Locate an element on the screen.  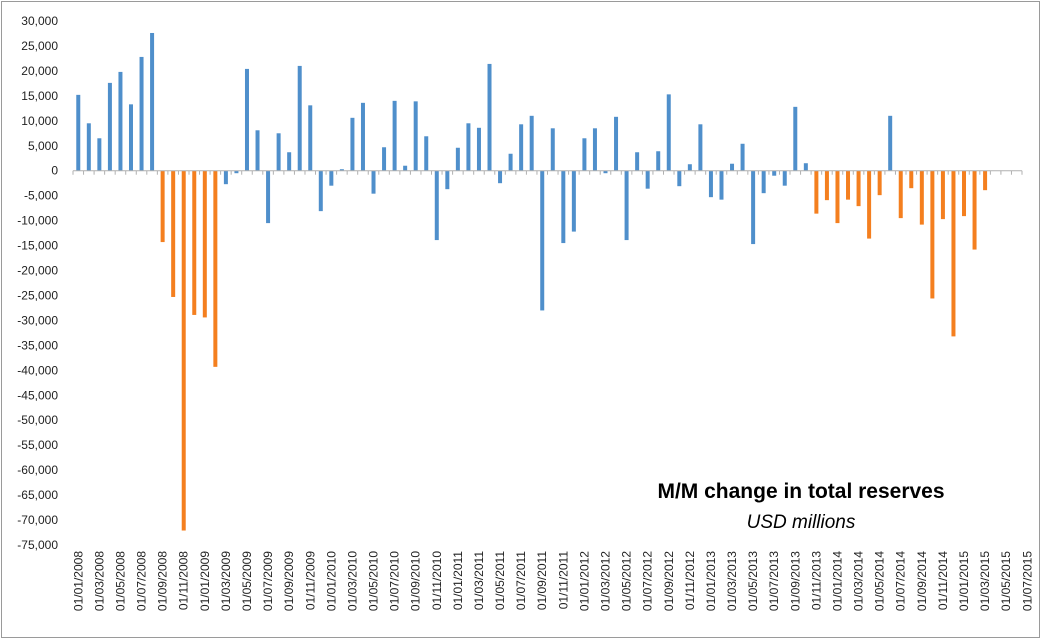
y-tick-label: -25,000 is located at coordinates (37, 295).